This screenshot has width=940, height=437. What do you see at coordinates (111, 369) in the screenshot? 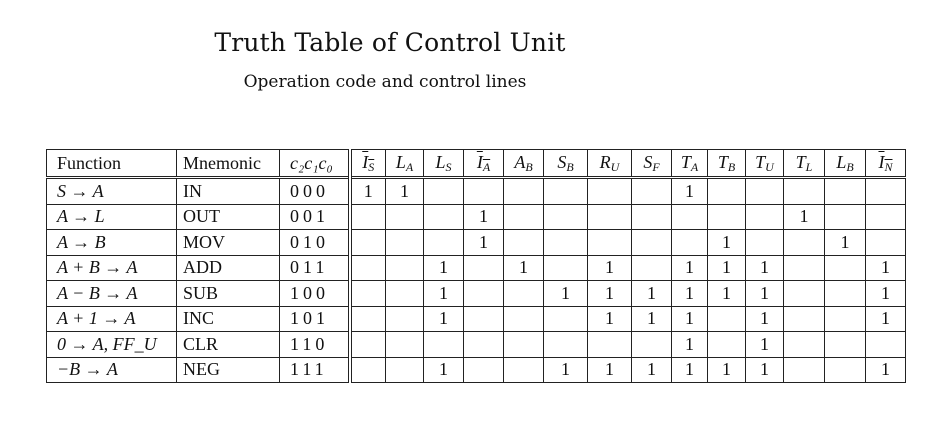
I see `cell-function: −B → A` at bounding box center [111, 369].